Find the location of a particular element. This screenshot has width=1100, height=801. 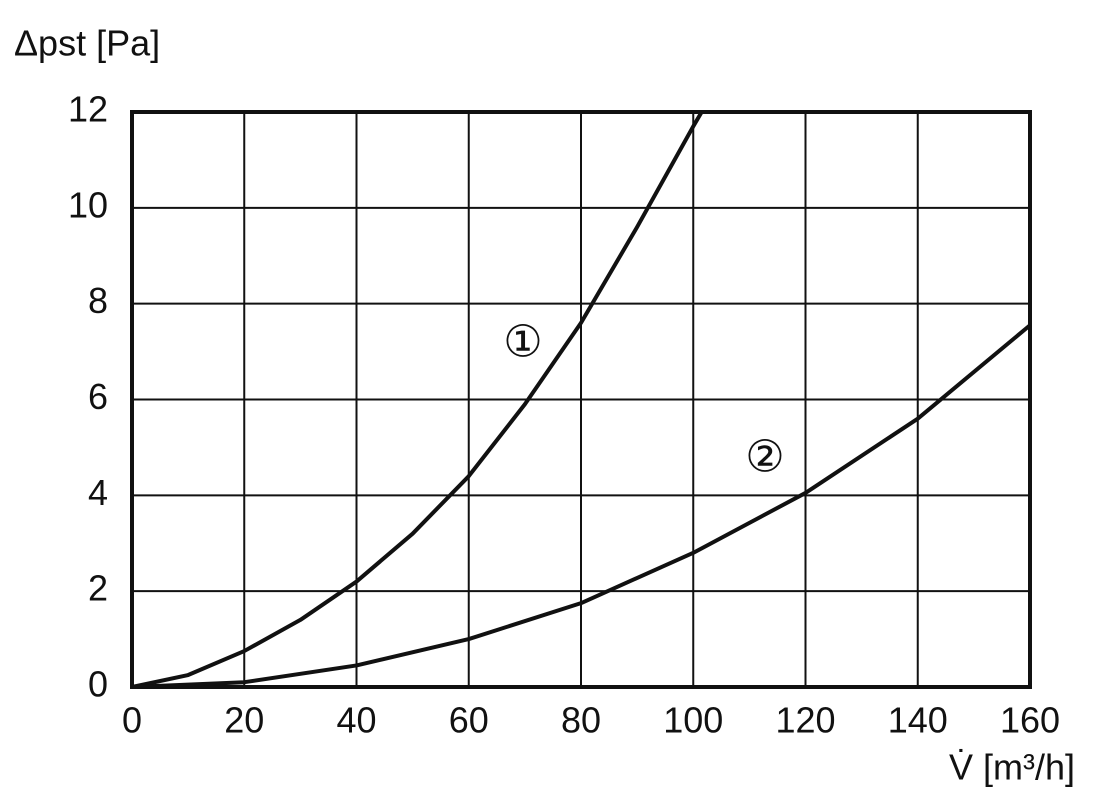

curve-label: ① is located at coordinates (522, 342).